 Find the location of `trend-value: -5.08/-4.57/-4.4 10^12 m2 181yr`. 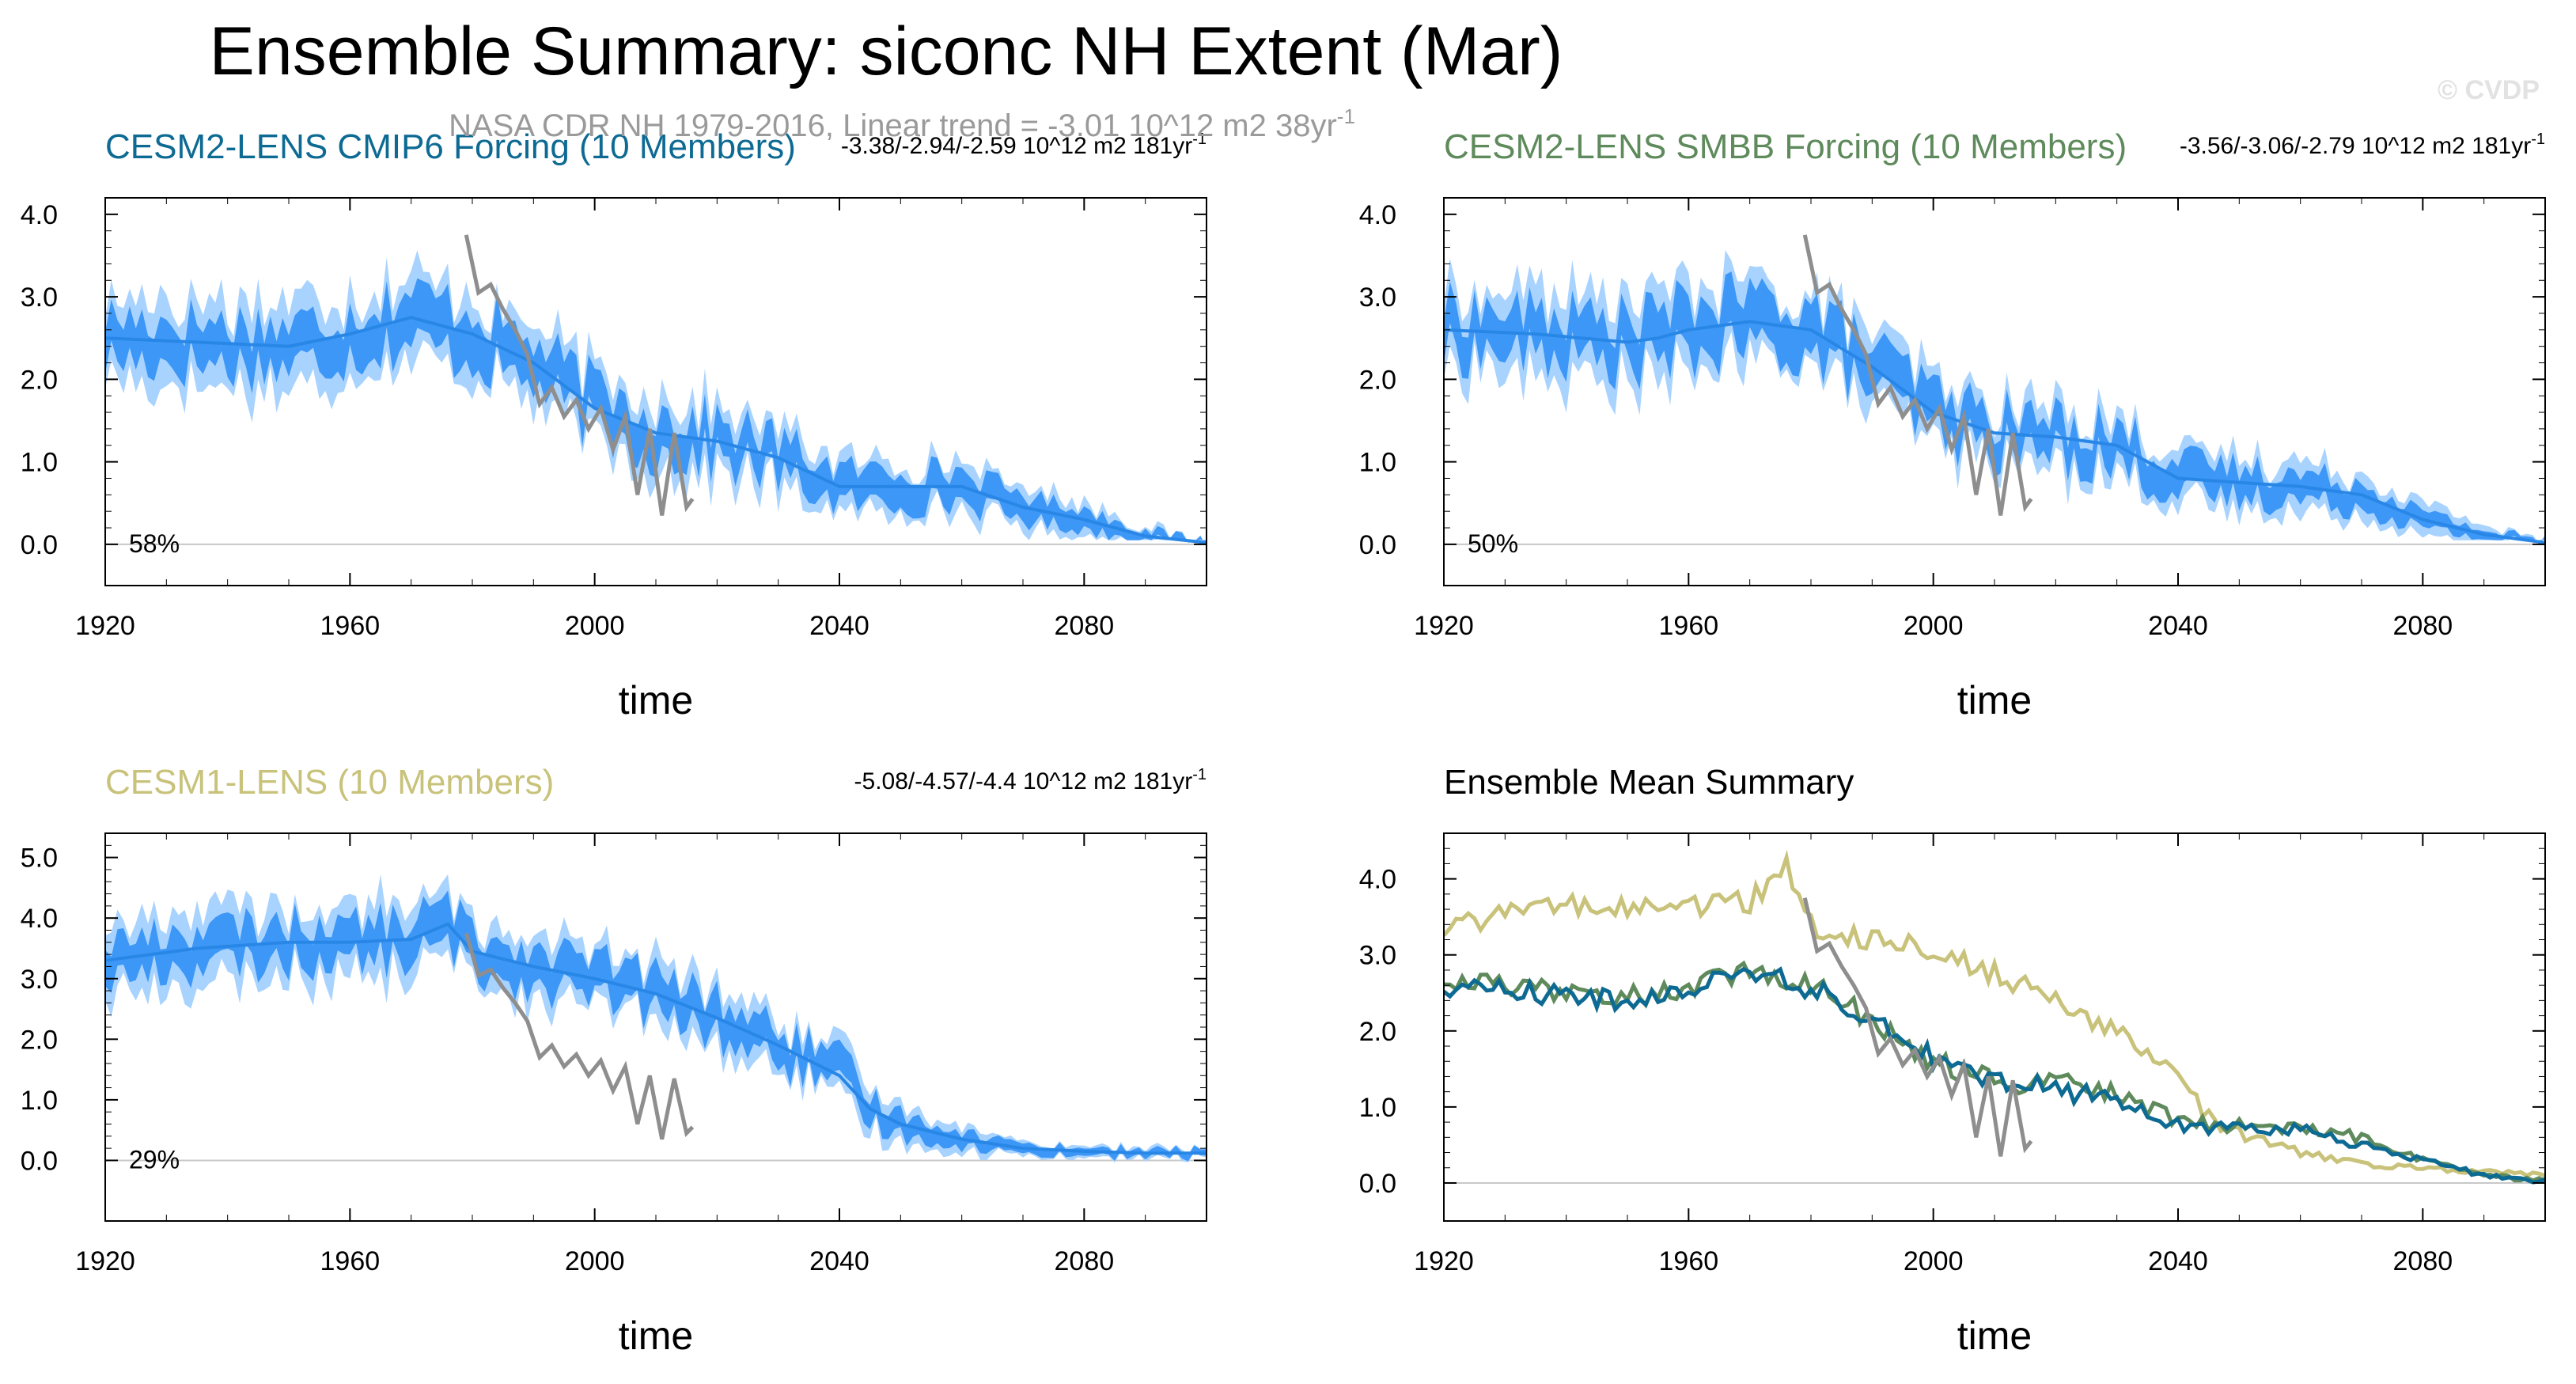

trend-value: -5.08/-4.57/-4.4 10^12 m2 181yr is located at coordinates (1023, 781).